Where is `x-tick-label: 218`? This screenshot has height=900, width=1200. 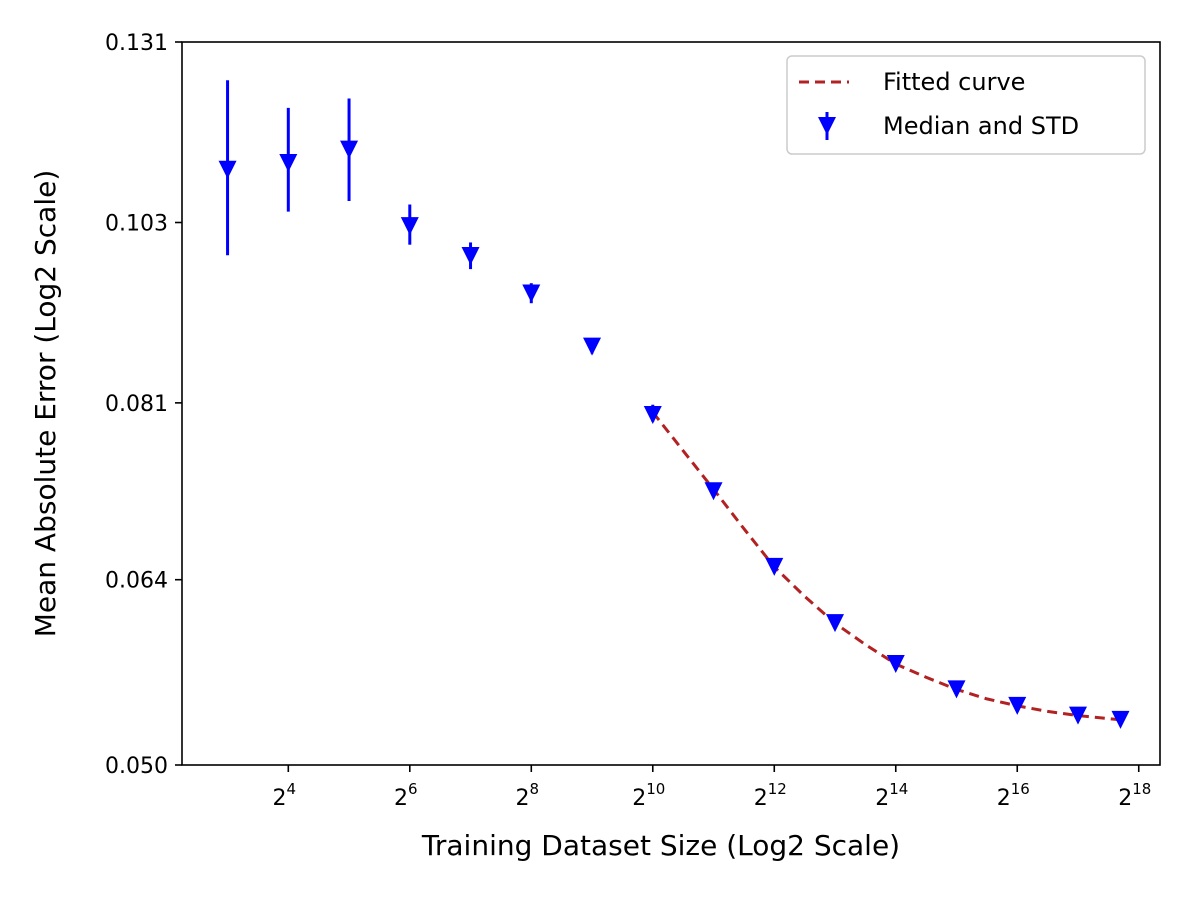 x-tick-label: 218 is located at coordinates (1134, 795).